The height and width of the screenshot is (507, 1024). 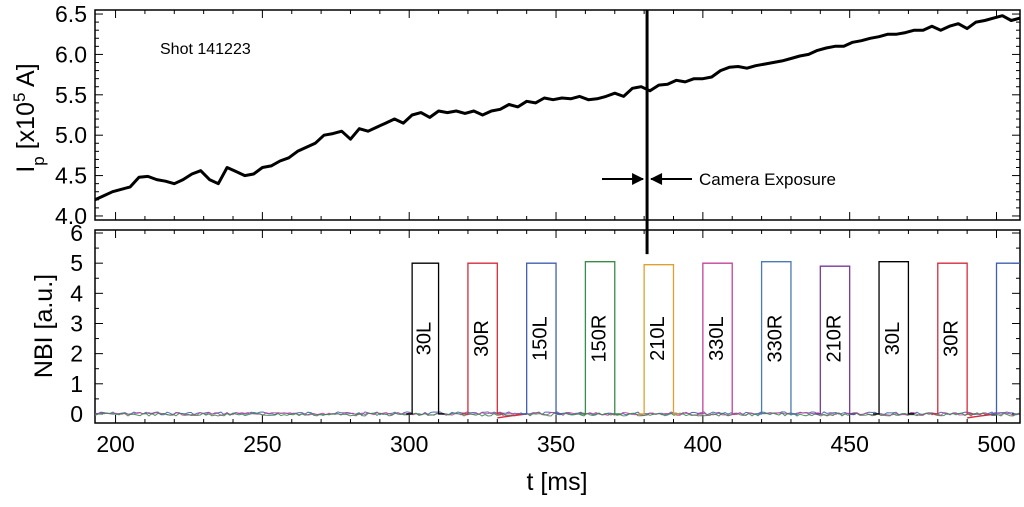 I want to click on ip-y-axis-label-part: 5, so click(x=19, y=97).